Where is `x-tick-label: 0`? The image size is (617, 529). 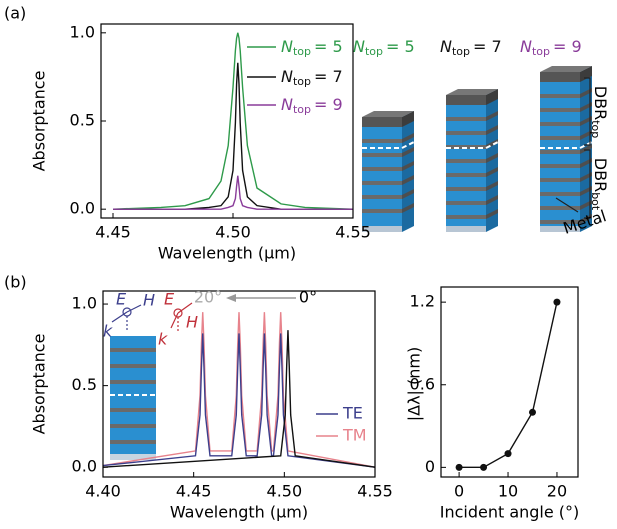 x-tick-label: 0 is located at coordinates (459, 491).